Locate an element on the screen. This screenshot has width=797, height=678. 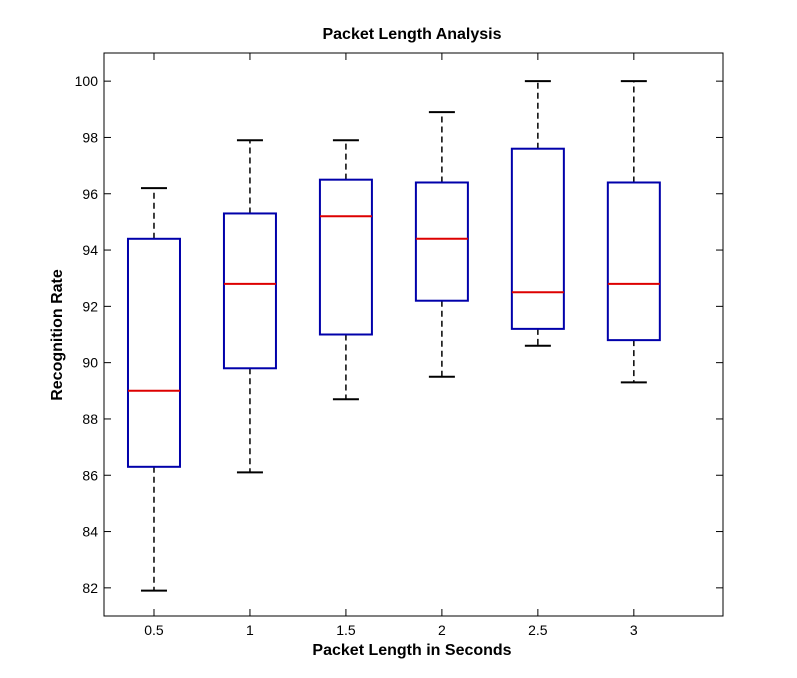
y-tick-label: 100 is located at coordinates (87, 81).